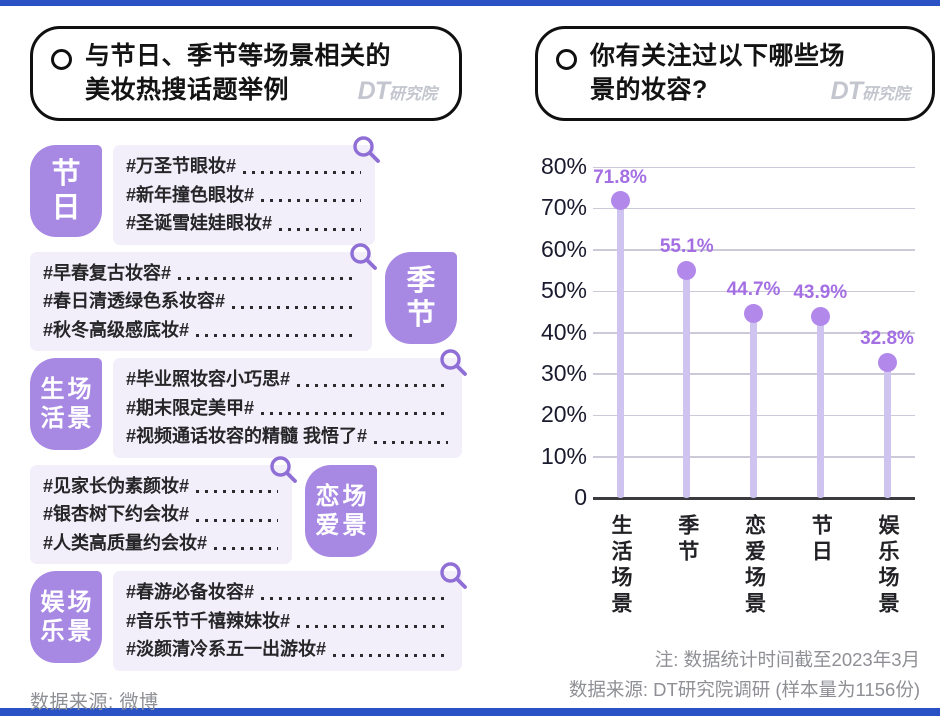  I want to click on value-label: 32.8%, so click(887, 339).